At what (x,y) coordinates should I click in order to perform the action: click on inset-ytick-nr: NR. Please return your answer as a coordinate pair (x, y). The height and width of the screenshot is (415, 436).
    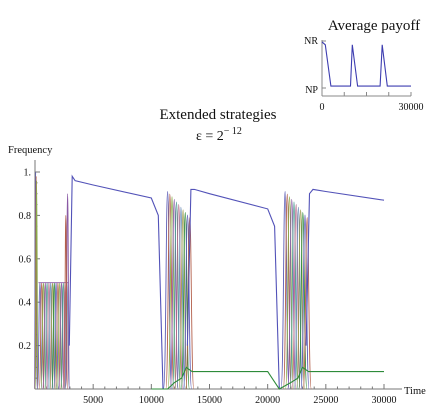
    Looking at the image, I should click on (311, 41).